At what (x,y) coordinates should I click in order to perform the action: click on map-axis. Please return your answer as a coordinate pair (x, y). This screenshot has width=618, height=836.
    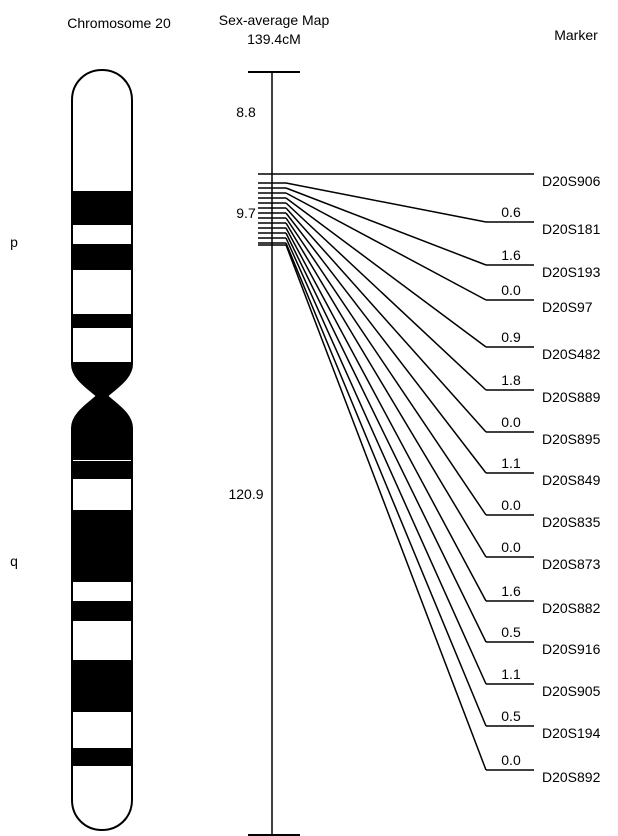
    Looking at the image, I should click on (274, 453).